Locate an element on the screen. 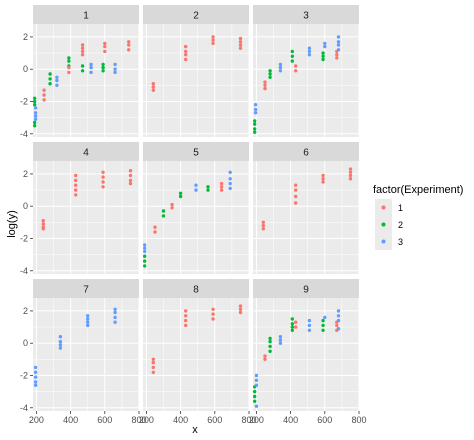  x-tick-label: 800 is located at coordinates (358, 420).